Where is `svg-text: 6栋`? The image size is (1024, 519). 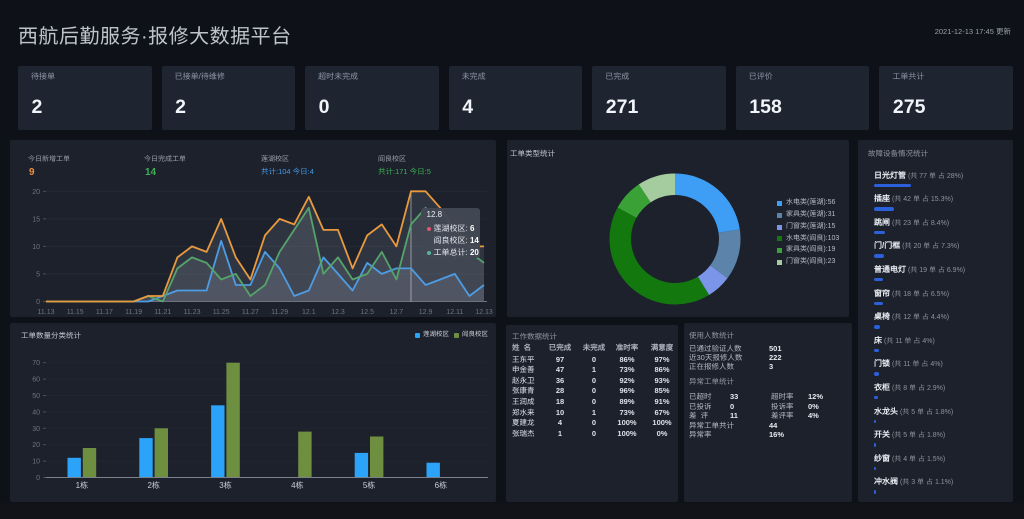
svg-text: 6栋 is located at coordinates (441, 485).